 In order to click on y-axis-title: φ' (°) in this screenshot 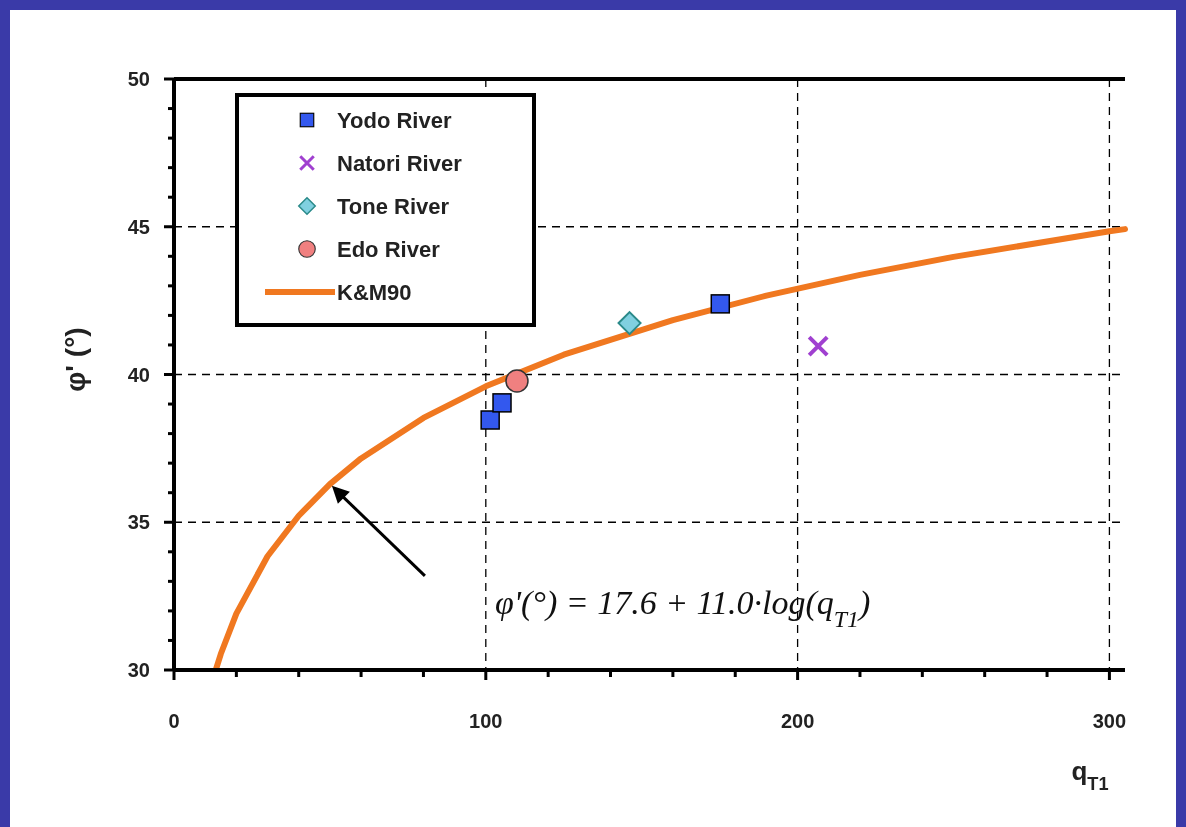, I will do `click(75, 359)`.